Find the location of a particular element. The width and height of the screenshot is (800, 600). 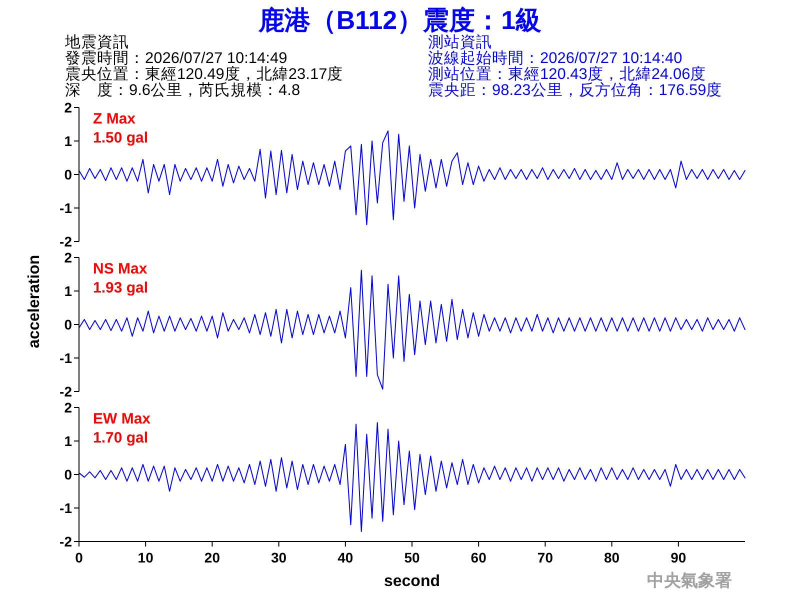

x-tick-label: 50 is located at coordinates (412, 558).